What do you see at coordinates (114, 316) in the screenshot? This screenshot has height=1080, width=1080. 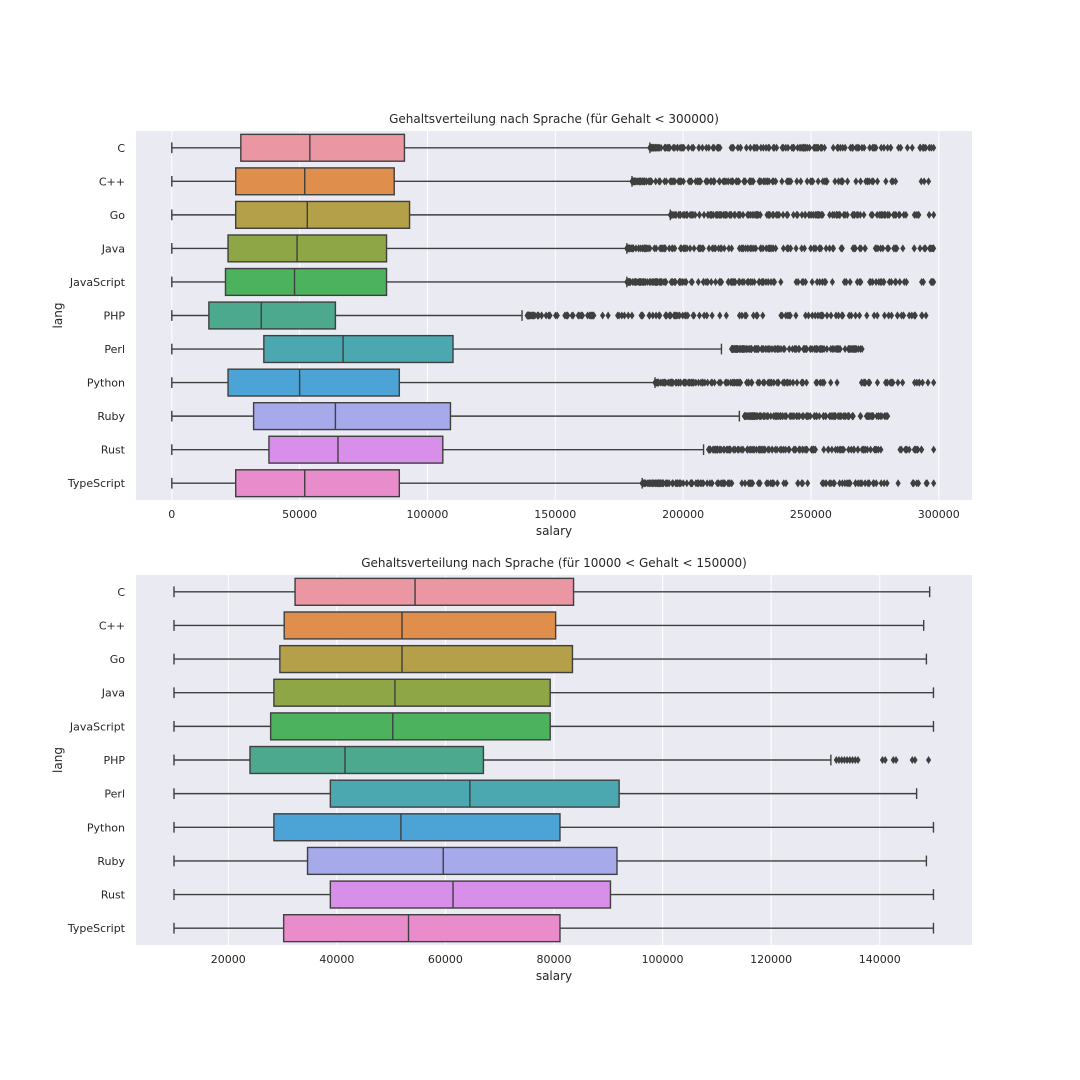 I see `y-tick-label: PHP` at bounding box center [114, 316].